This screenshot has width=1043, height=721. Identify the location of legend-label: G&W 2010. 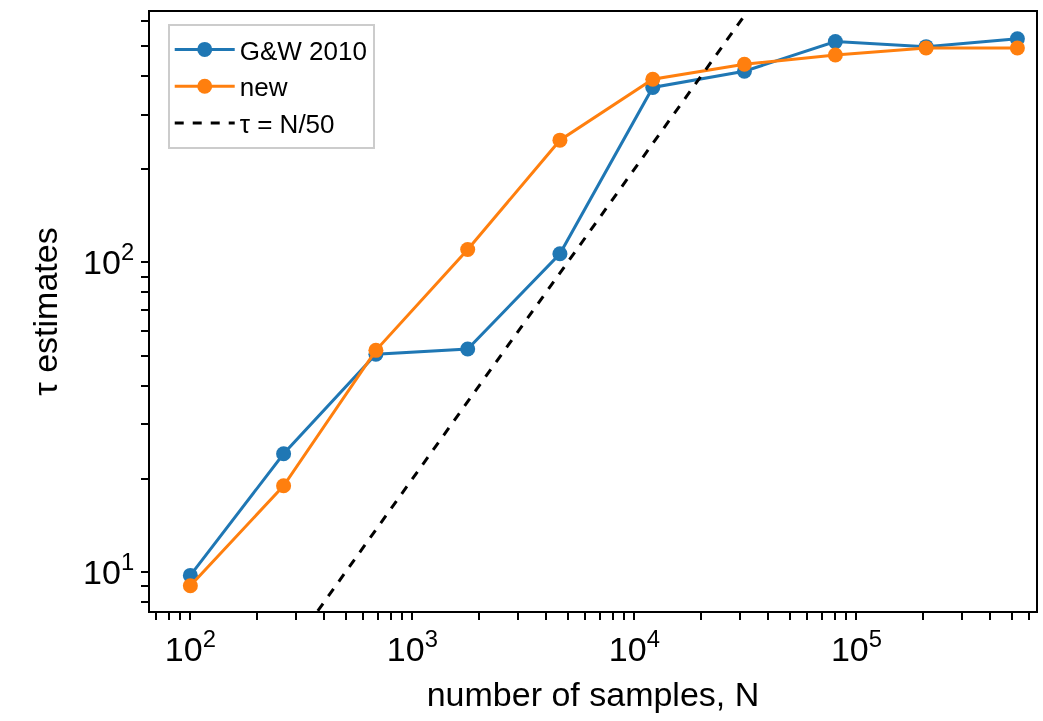
(303, 50).